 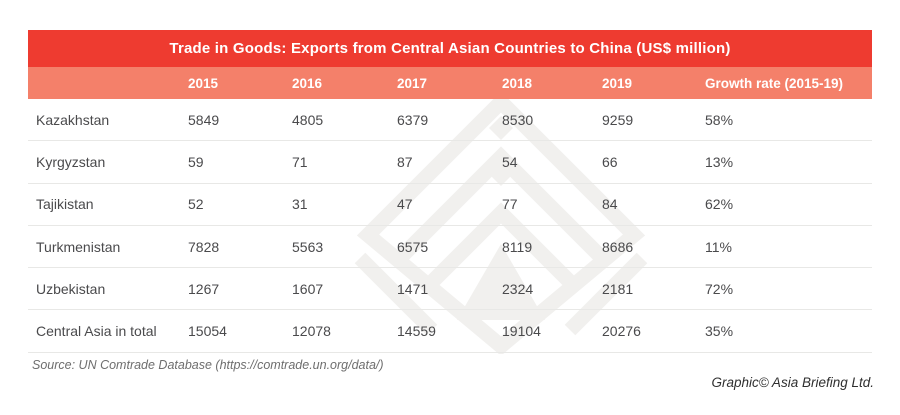 What do you see at coordinates (71, 288) in the screenshot?
I see `row-label: Uzbekistan` at bounding box center [71, 288].